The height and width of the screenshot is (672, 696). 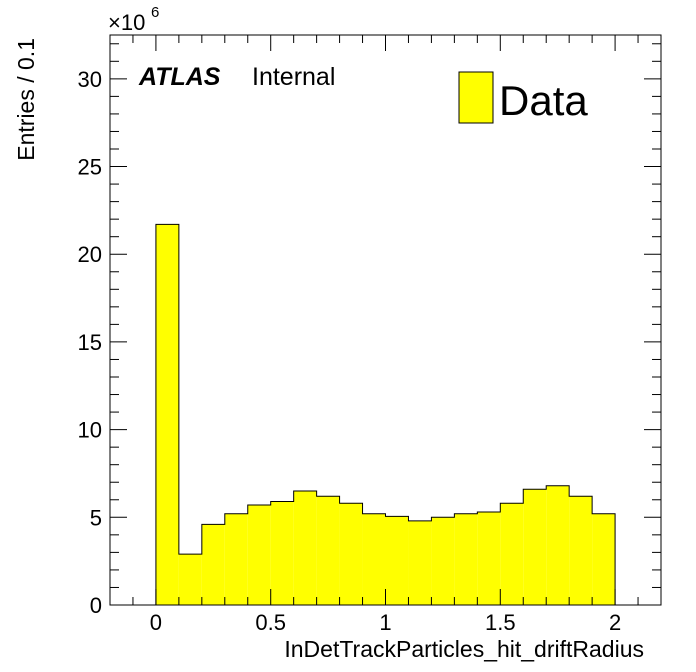 What do you see at coordinates (90, 167) in the screenshot?
I see `y-tick-label: 25` at bounding box center [90, 167].